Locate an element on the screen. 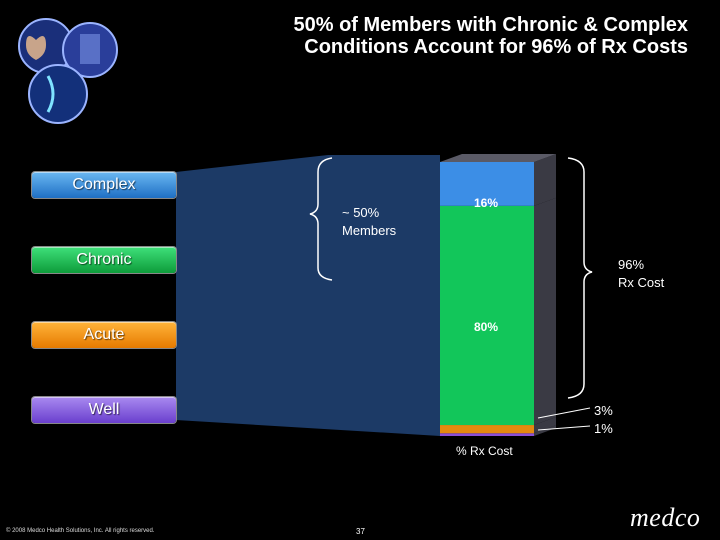 The image size is (720, 540). rx-cost-annotation-line-2: Rx Cost is located at coordinates (641, 282).